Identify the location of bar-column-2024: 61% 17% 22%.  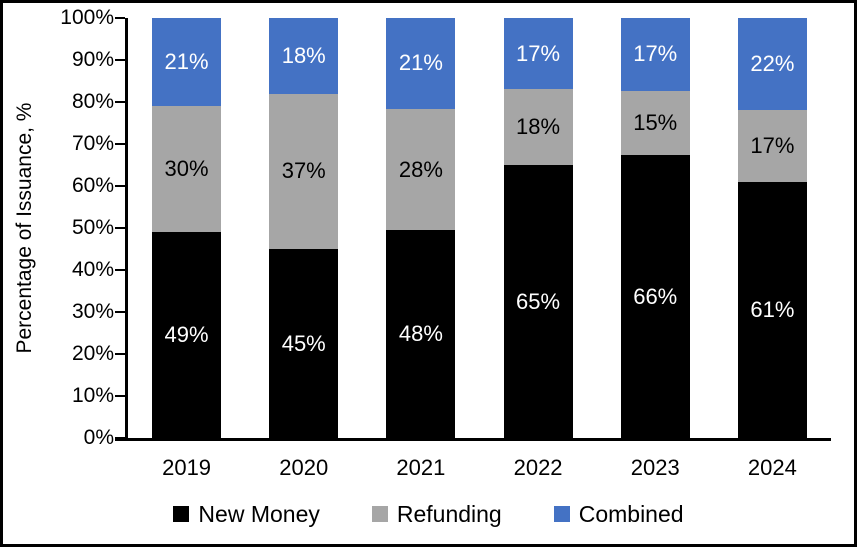
(772, 228).